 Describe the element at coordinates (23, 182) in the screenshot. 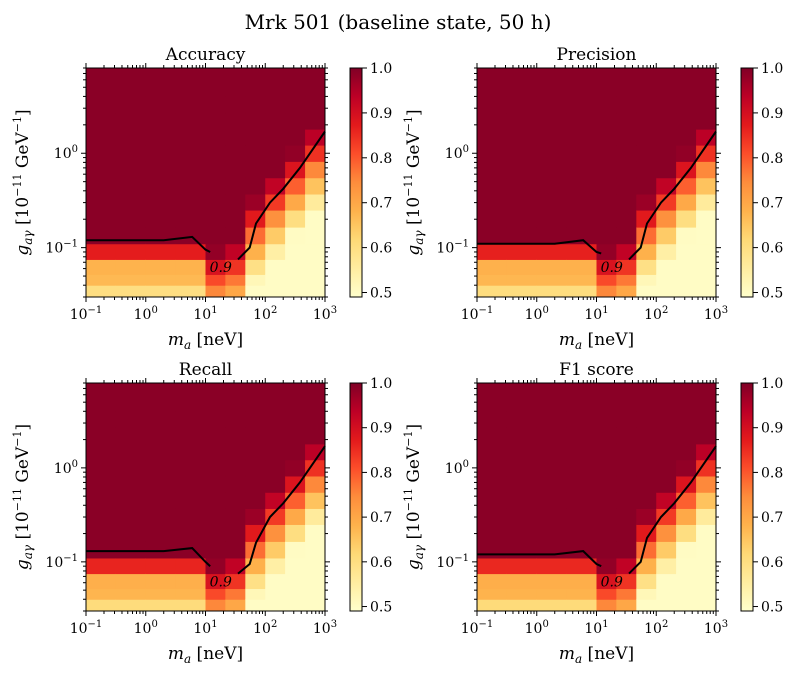

I see `y-axis-label: gaγ [10−11 GeV−1]` at that location.